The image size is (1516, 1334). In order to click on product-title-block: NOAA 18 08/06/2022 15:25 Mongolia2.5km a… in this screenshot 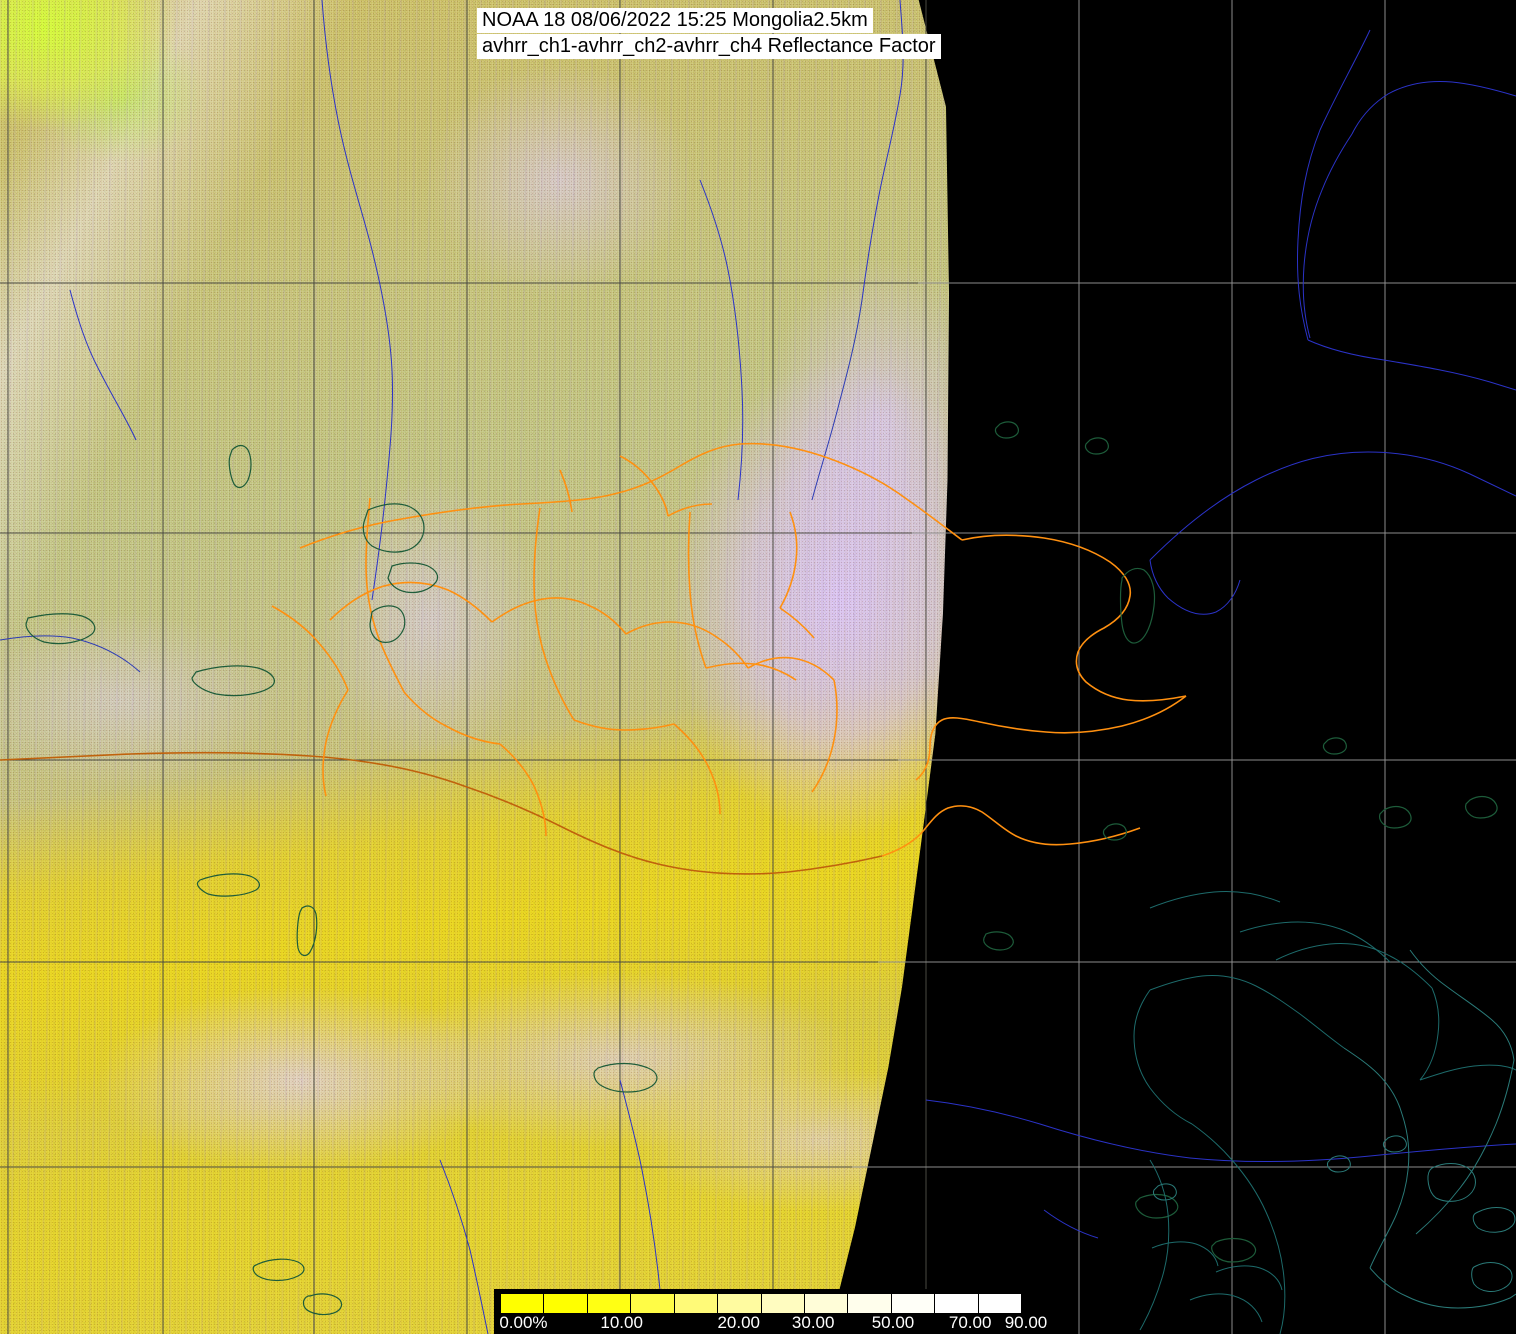, I will do `click(709, 33)`.